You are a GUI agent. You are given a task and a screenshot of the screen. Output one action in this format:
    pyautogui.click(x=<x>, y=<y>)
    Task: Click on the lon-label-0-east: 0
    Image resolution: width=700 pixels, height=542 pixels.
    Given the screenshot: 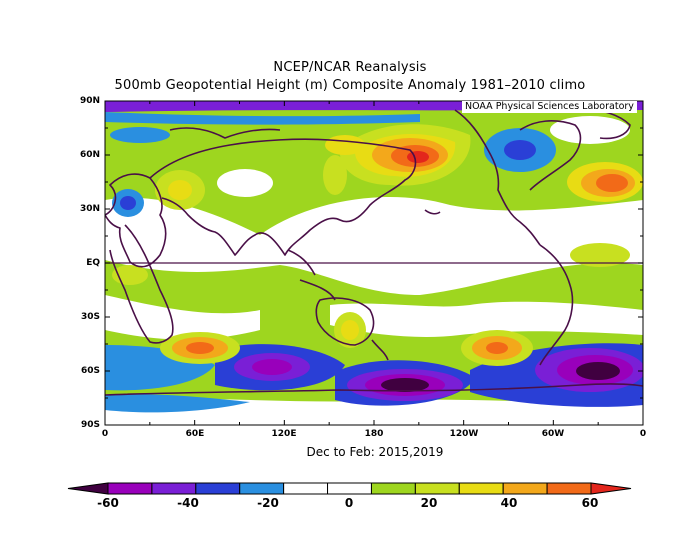 What is the action you would take?
    pyautogui.click(x=643, y=434)
    